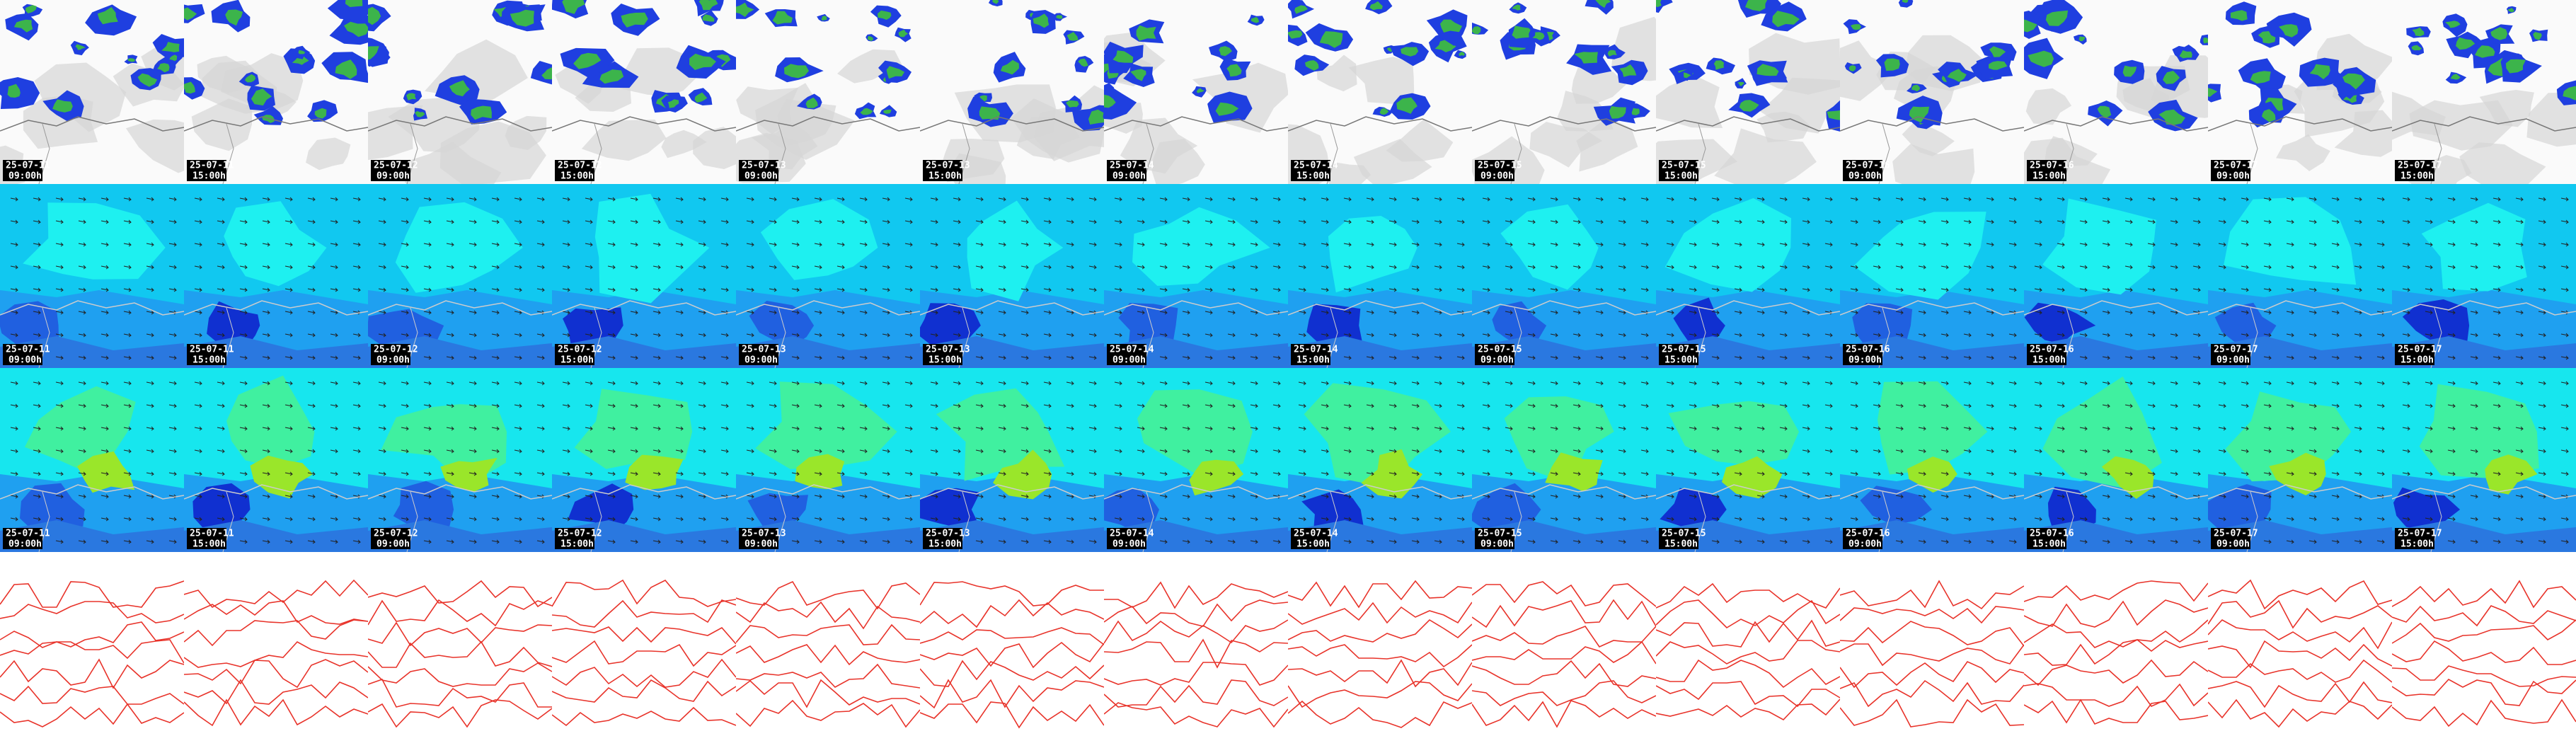 This screenshot has width=2576, height=736. Describe the element at coordinates (1012, 644) in the screenshot. I see `map-bg` at that location.